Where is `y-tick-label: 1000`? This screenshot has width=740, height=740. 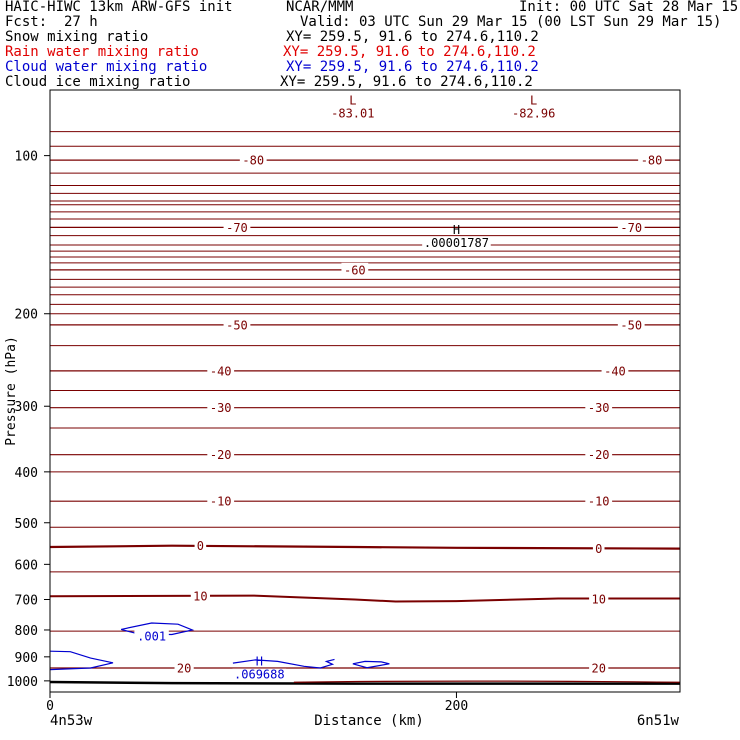 y-tick-label: 1000 is located at coordinates (22, 682).